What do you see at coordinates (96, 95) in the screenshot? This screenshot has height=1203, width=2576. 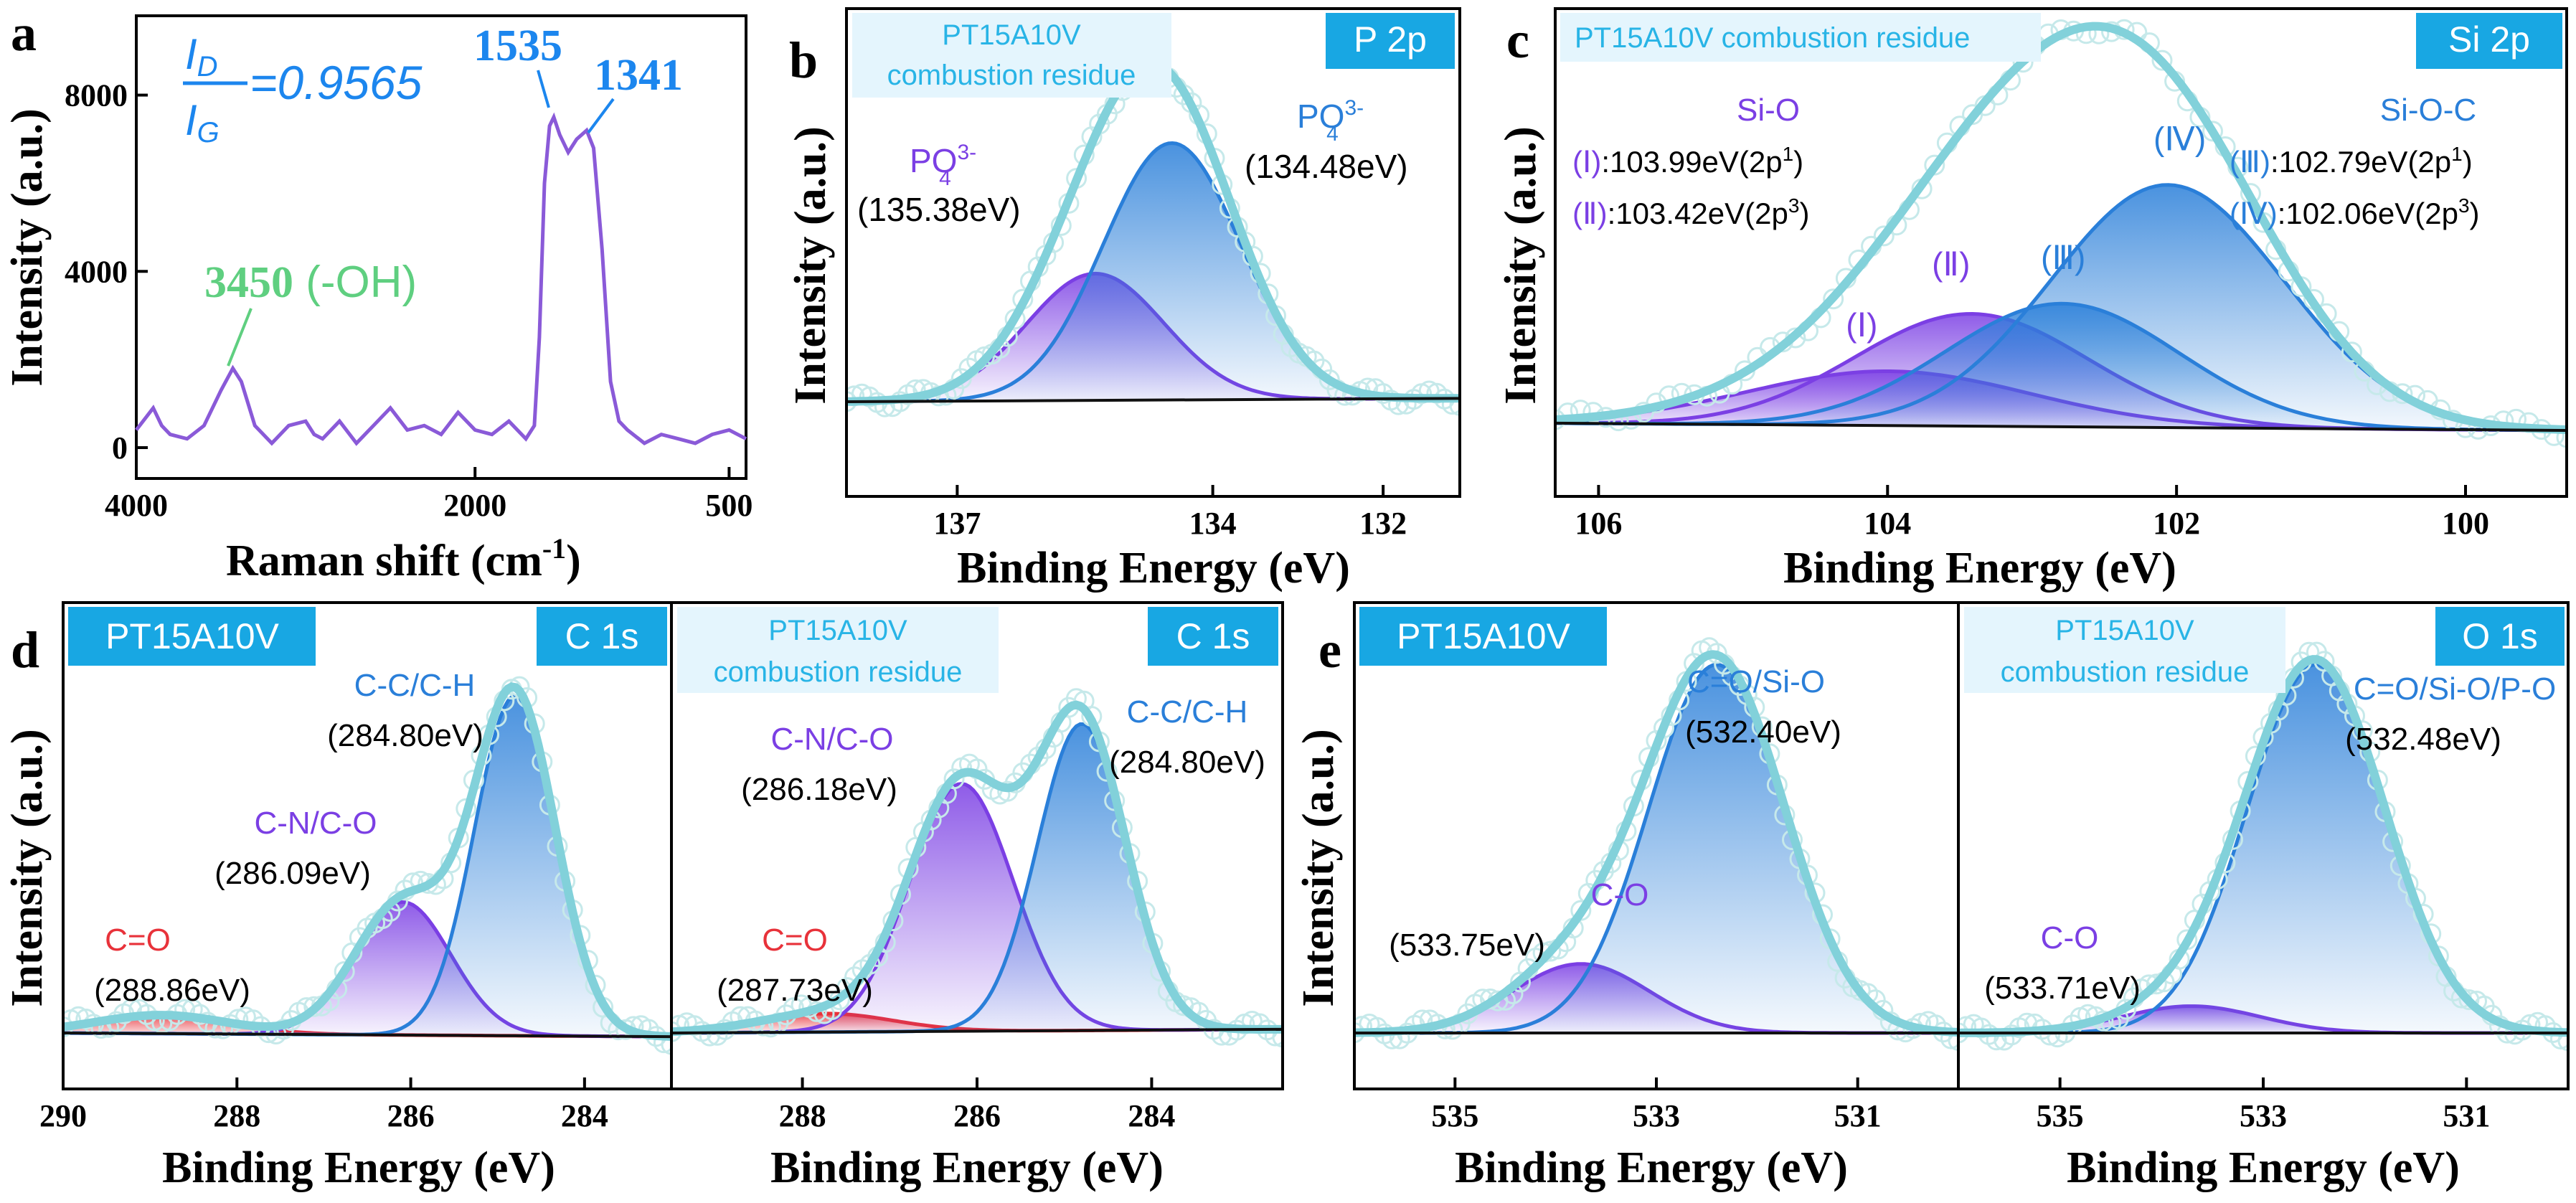 I see `panel-a-ytick-label: 8000` at bounding box center [96, 95].